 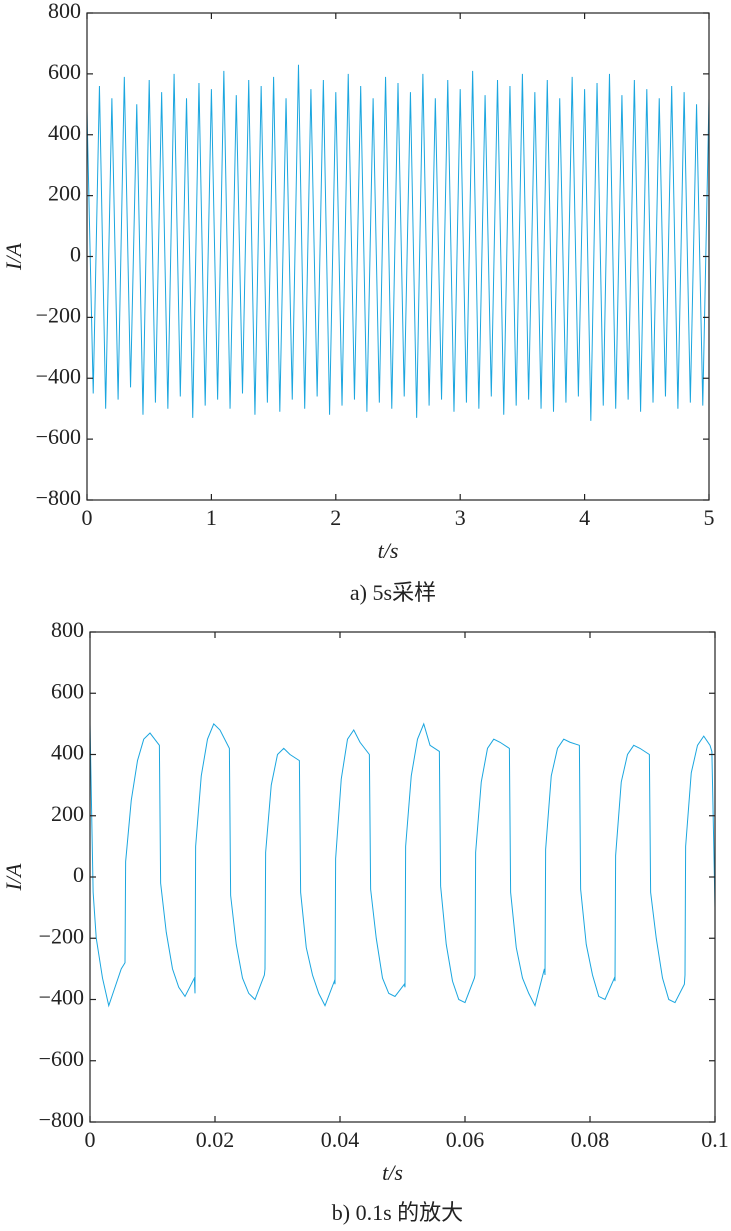 What do you see at coordinates (715, 1139) in the screenshot?
I see `x-tick-label: 0.1` at bounding box center [715, 1139].